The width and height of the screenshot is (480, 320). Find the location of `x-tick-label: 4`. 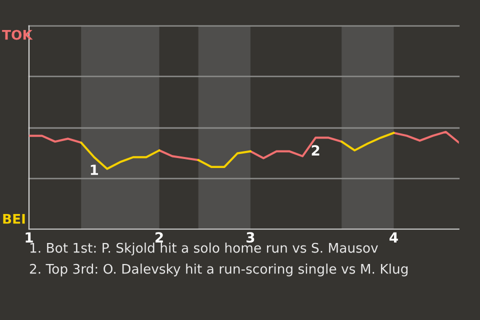

x-tick-label: 4 is located at coordinates (394, 237).